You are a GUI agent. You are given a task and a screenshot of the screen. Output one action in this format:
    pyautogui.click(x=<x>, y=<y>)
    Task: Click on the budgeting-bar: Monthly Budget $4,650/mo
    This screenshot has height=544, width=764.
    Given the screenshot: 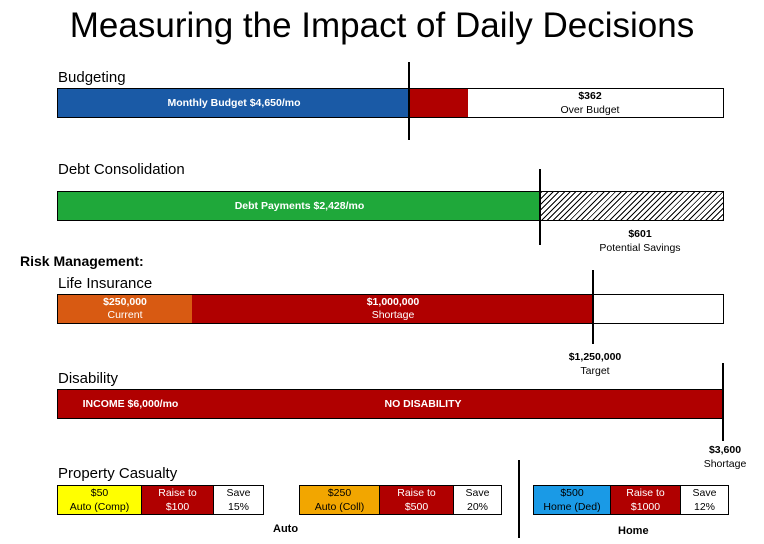 What is the action you would take?
    pyautogui.click(x=390, y=103)
    